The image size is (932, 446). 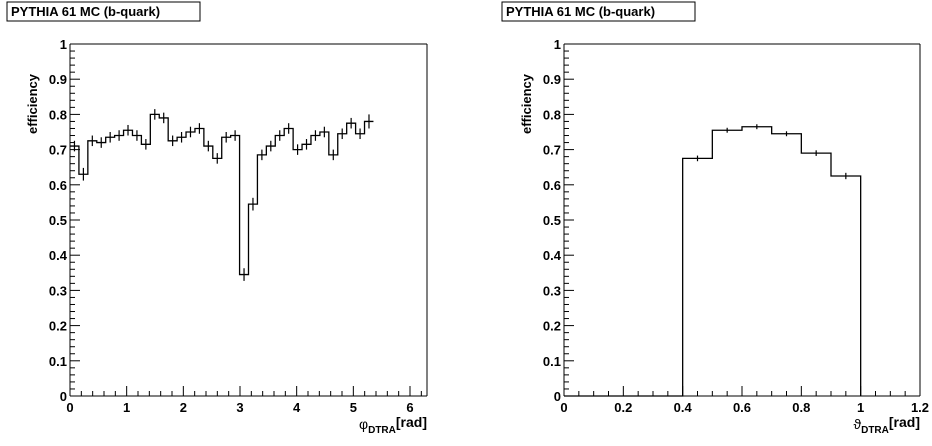 I want to click on x-axis-symbol: φ, so click(x=363, y=424).